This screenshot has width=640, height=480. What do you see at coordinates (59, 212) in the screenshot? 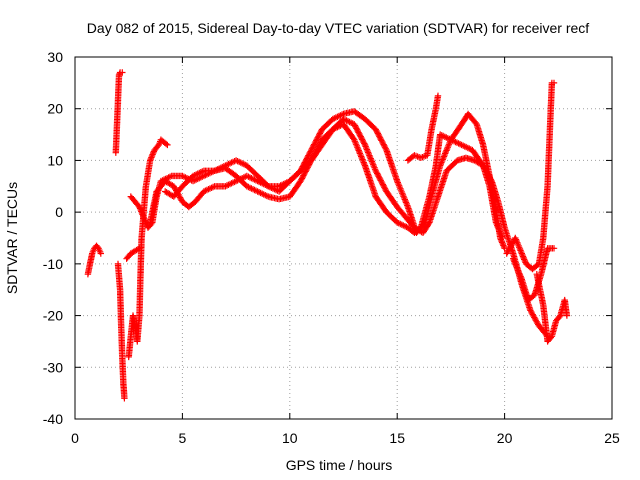
I see `y-tick-label: 0` at bounding box center [59, 212].